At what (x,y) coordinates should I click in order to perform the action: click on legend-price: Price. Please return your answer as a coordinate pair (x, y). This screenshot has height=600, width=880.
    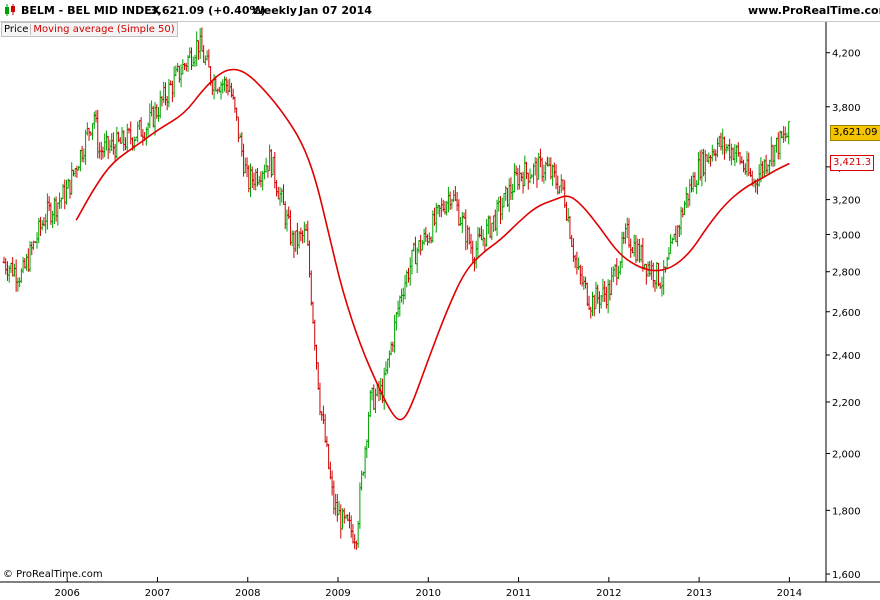
    Looking at the image, I should click on (16, 29).